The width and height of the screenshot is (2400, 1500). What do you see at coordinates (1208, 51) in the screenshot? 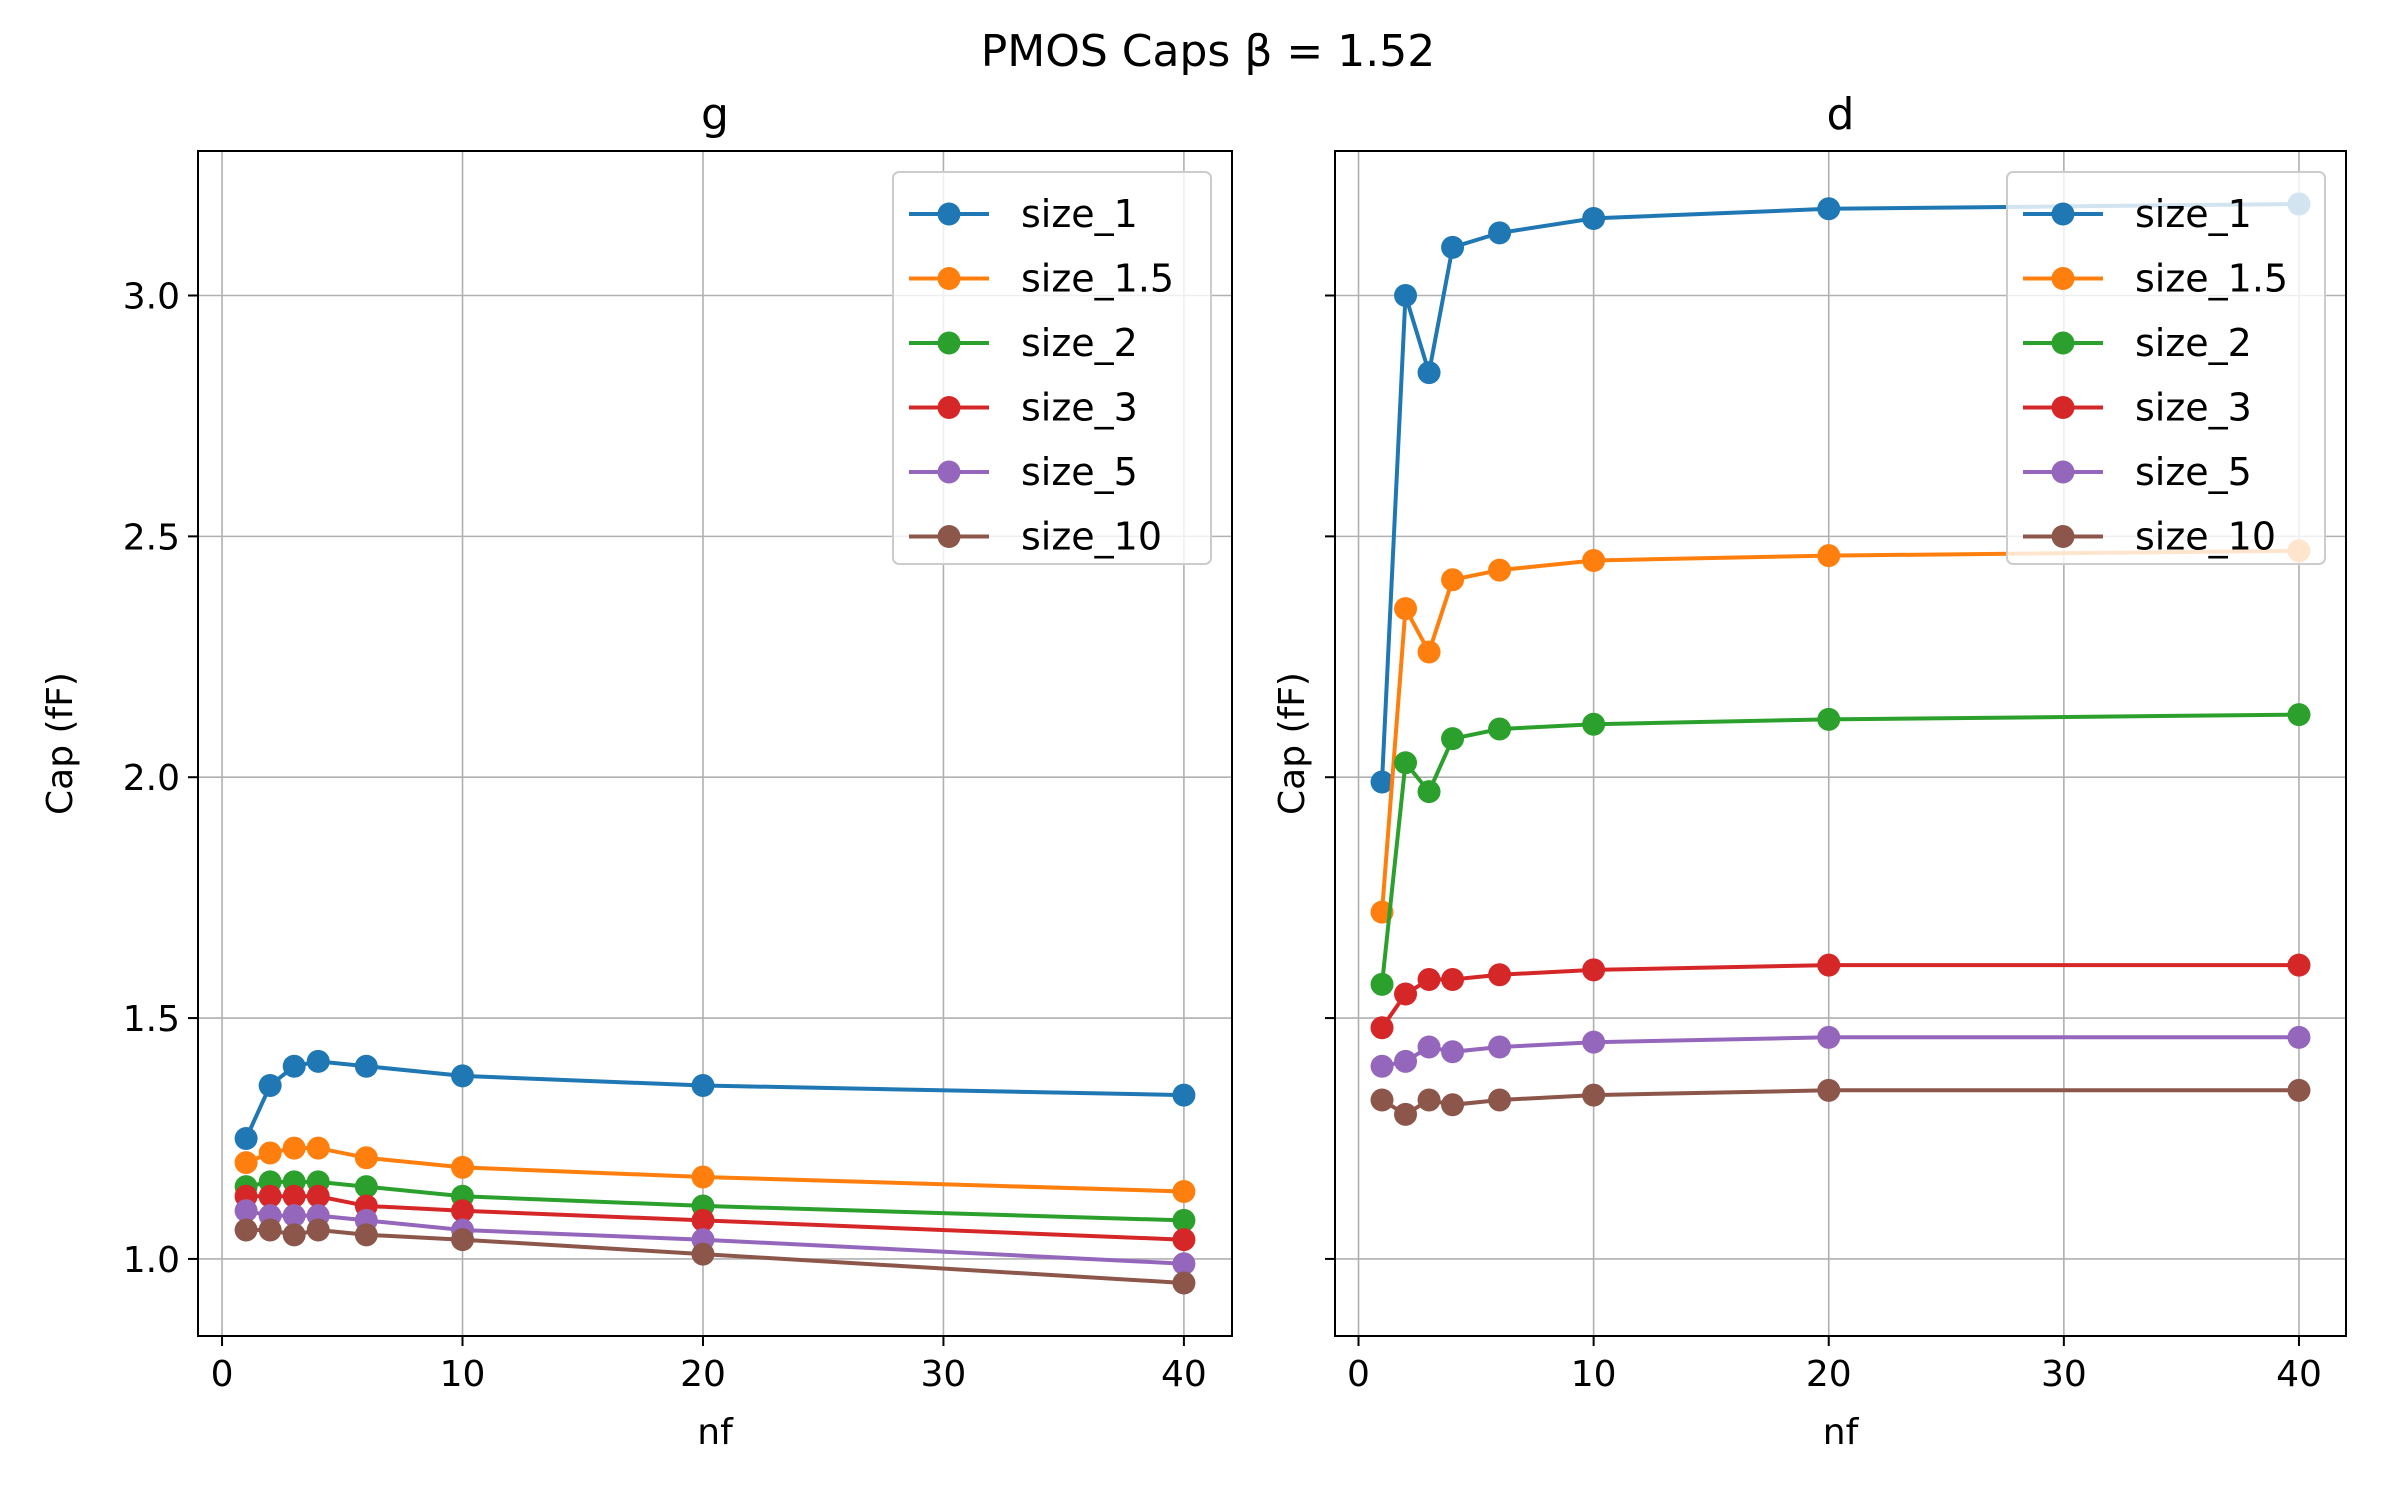
I see `figure-title: PMOS Caps β = 1.52` at bounding box center [1208, 51].